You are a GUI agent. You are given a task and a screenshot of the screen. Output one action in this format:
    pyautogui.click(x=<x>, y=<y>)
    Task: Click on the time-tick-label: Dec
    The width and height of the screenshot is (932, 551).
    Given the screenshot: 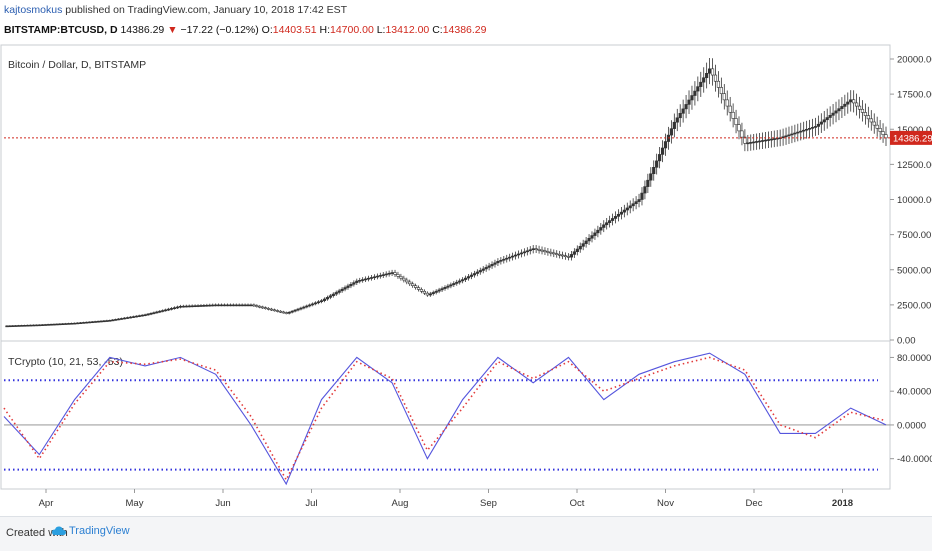 What is the action you would take?
    pyautogui.click(x=754, y=503)
    